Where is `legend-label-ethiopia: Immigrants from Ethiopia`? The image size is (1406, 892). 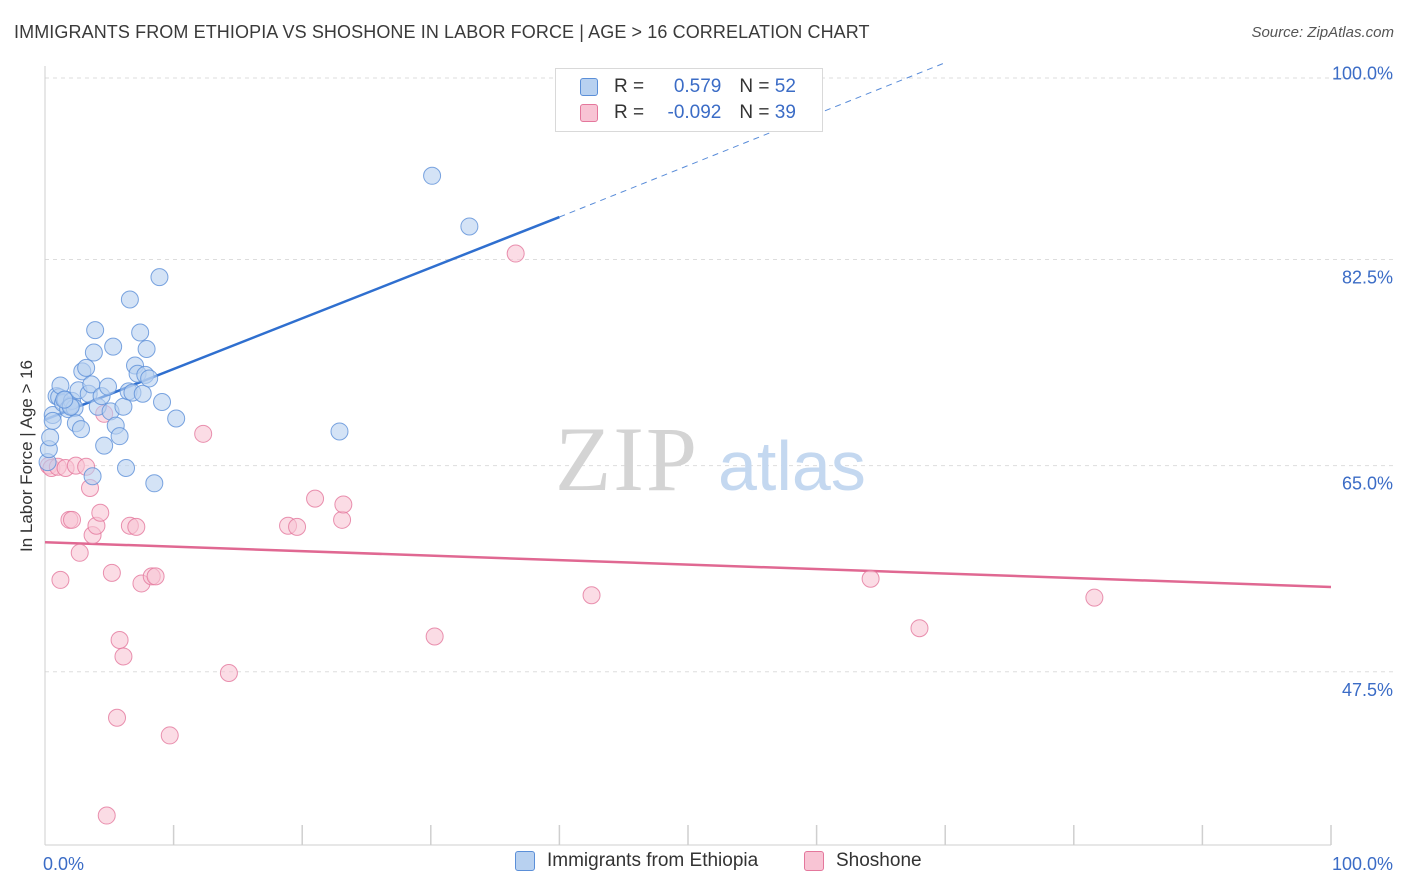 legend-label-ethiopia: Immigrants from Ethiopia is located at coordinates (653, 860).